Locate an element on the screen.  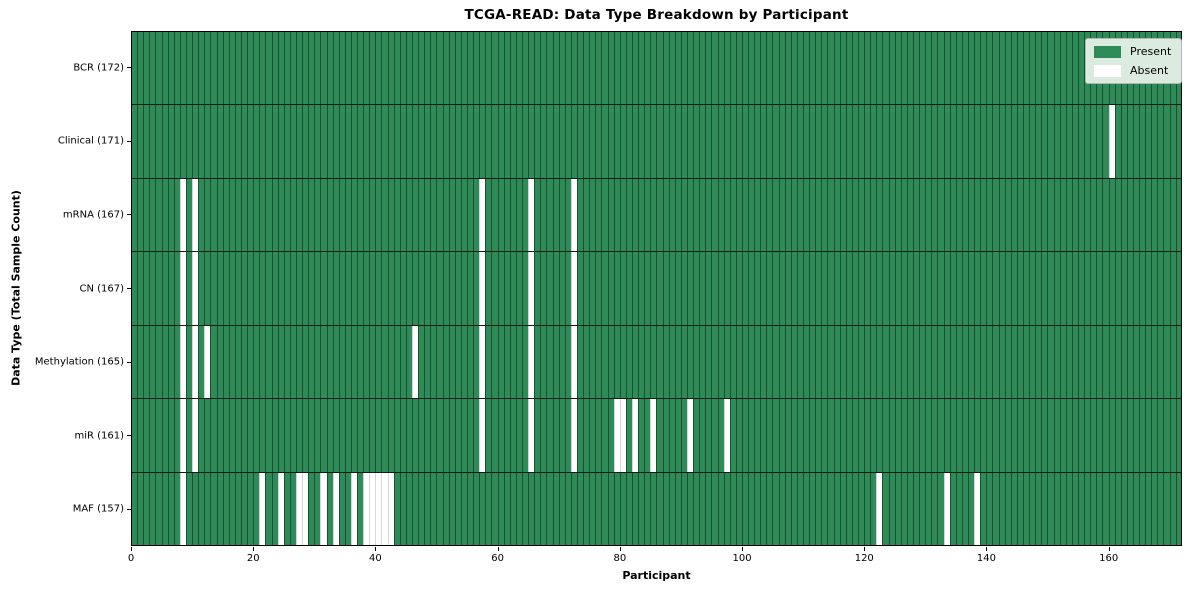
x-tick-label: 80 is located at coordinates (620, 558).